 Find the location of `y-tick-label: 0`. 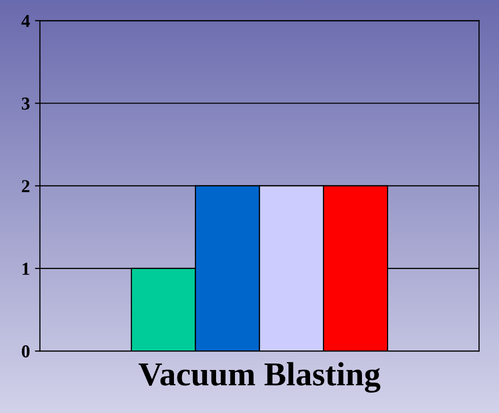

y-tick-label: 0 is located at coordinates (26, 351).